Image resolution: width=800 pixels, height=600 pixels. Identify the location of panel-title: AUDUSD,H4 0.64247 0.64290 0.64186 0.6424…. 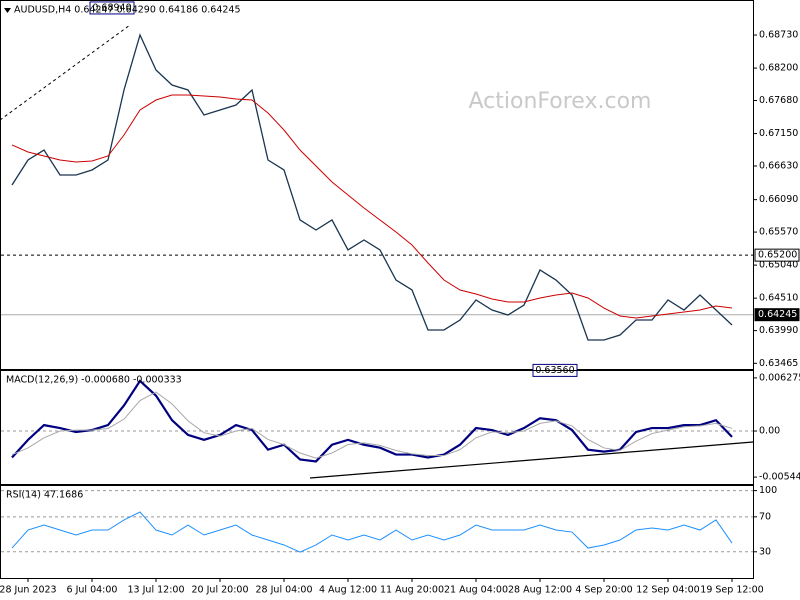
(127, 10).